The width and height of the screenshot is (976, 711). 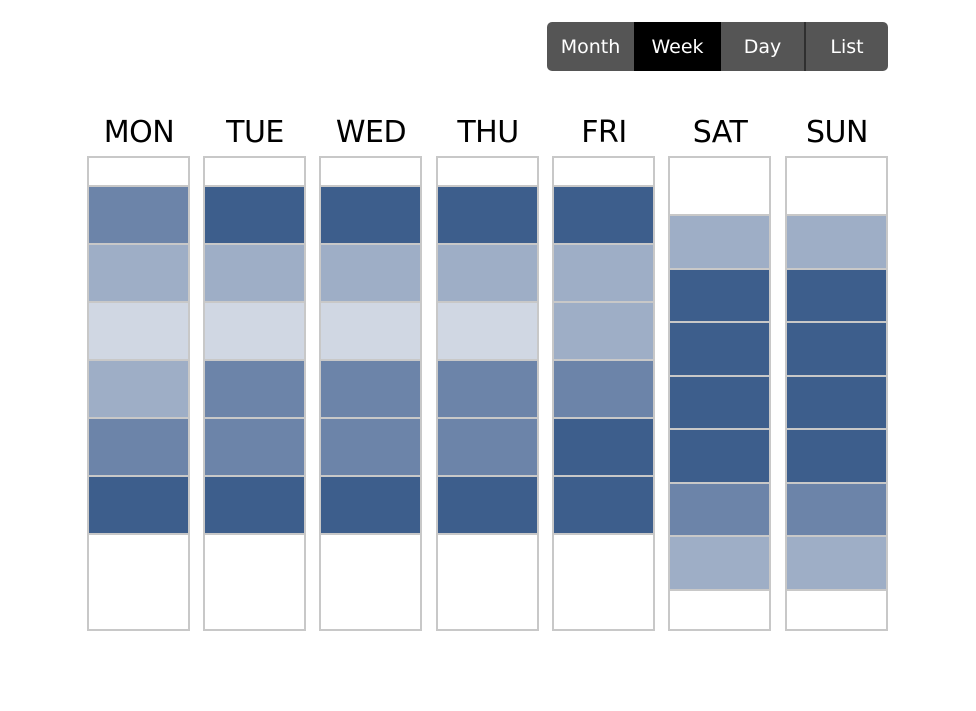 I want to click on day-column-thu, so click(x=487, y=393).